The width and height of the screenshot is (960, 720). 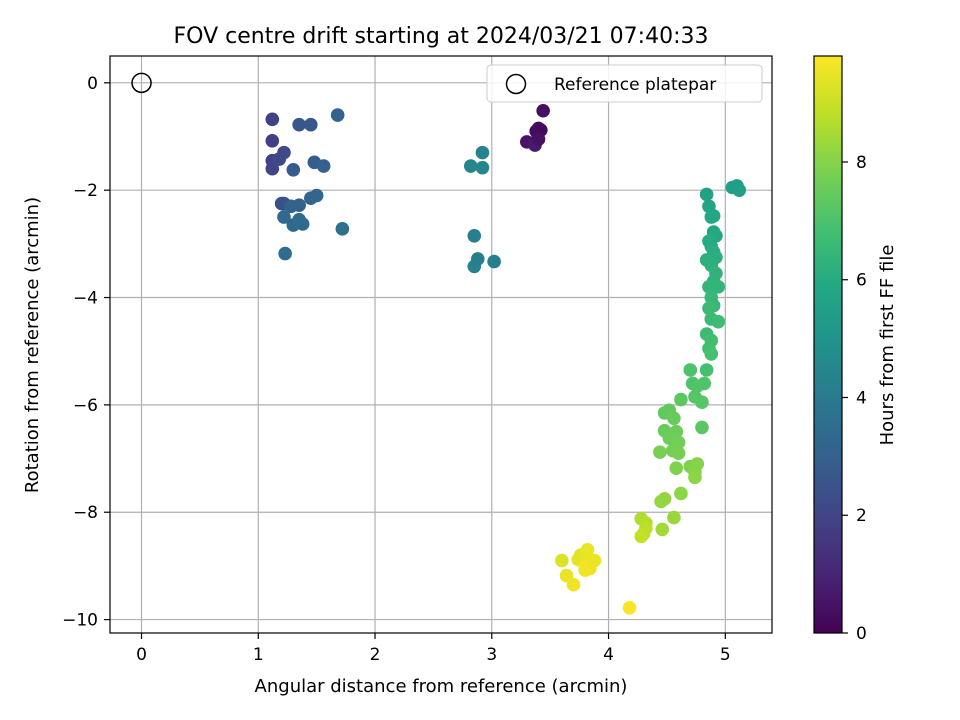 I want to click on colorbar-tick-label: 4, so click(x=861, y=398).